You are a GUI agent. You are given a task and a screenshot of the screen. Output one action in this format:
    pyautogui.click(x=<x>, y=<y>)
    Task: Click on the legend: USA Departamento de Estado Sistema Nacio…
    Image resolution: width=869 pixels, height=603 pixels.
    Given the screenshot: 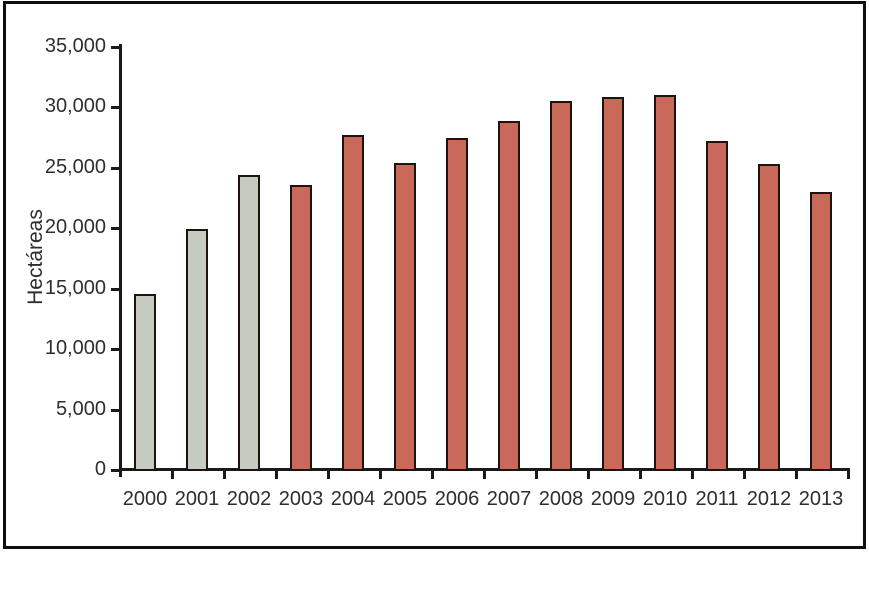 What is the action you would take?
    pyautogui.click(x=434, y=581)
    